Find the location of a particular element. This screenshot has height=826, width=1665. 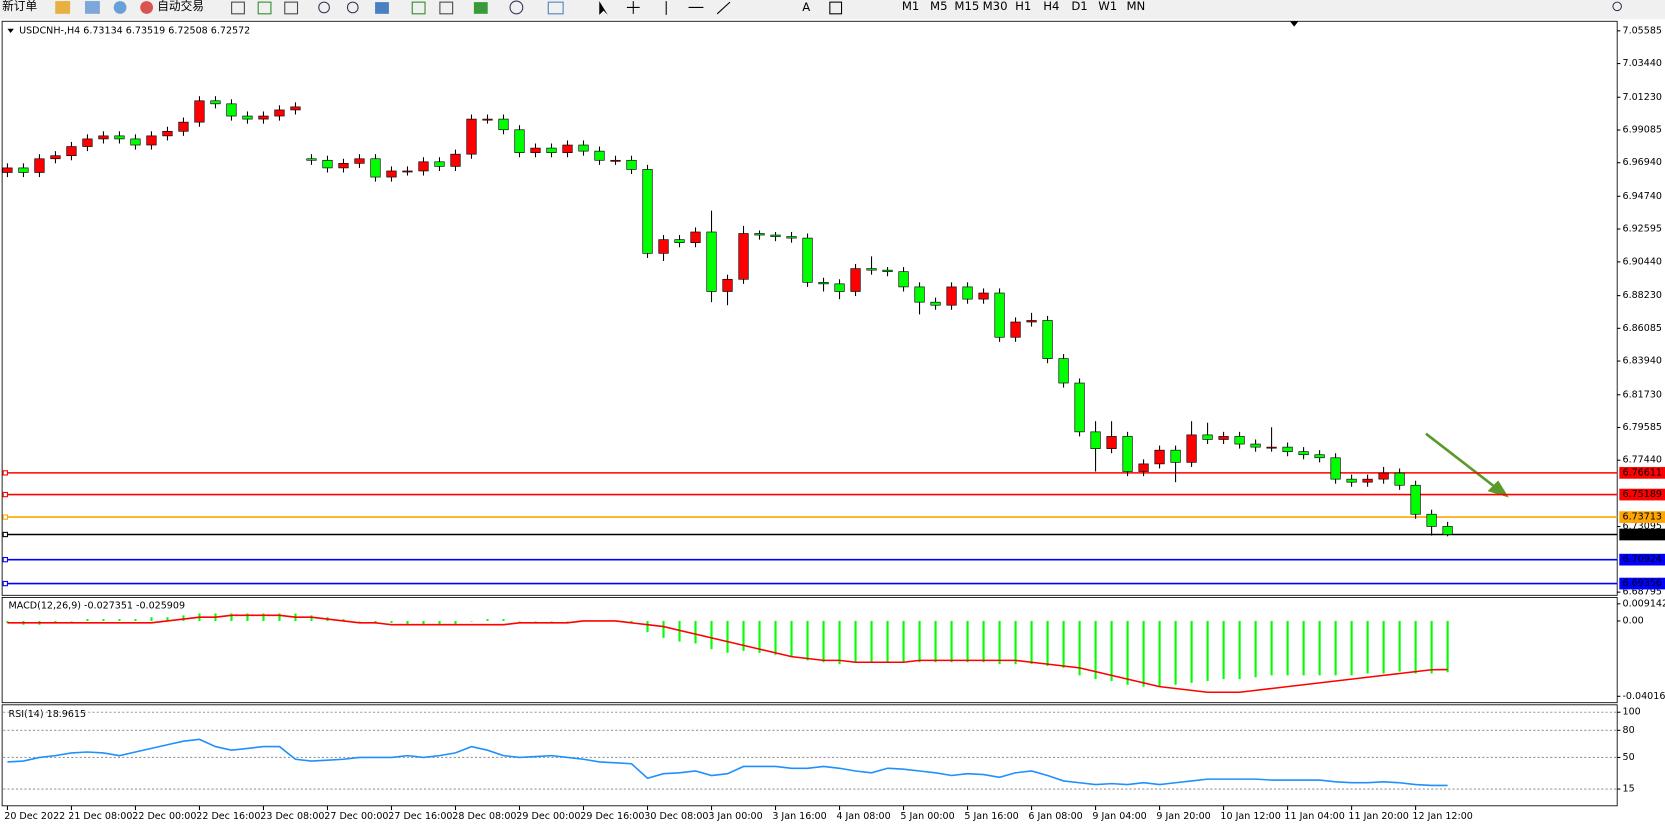

x-tick-label: 9 Jan 20:00 is located at coordinates (1183, 816).